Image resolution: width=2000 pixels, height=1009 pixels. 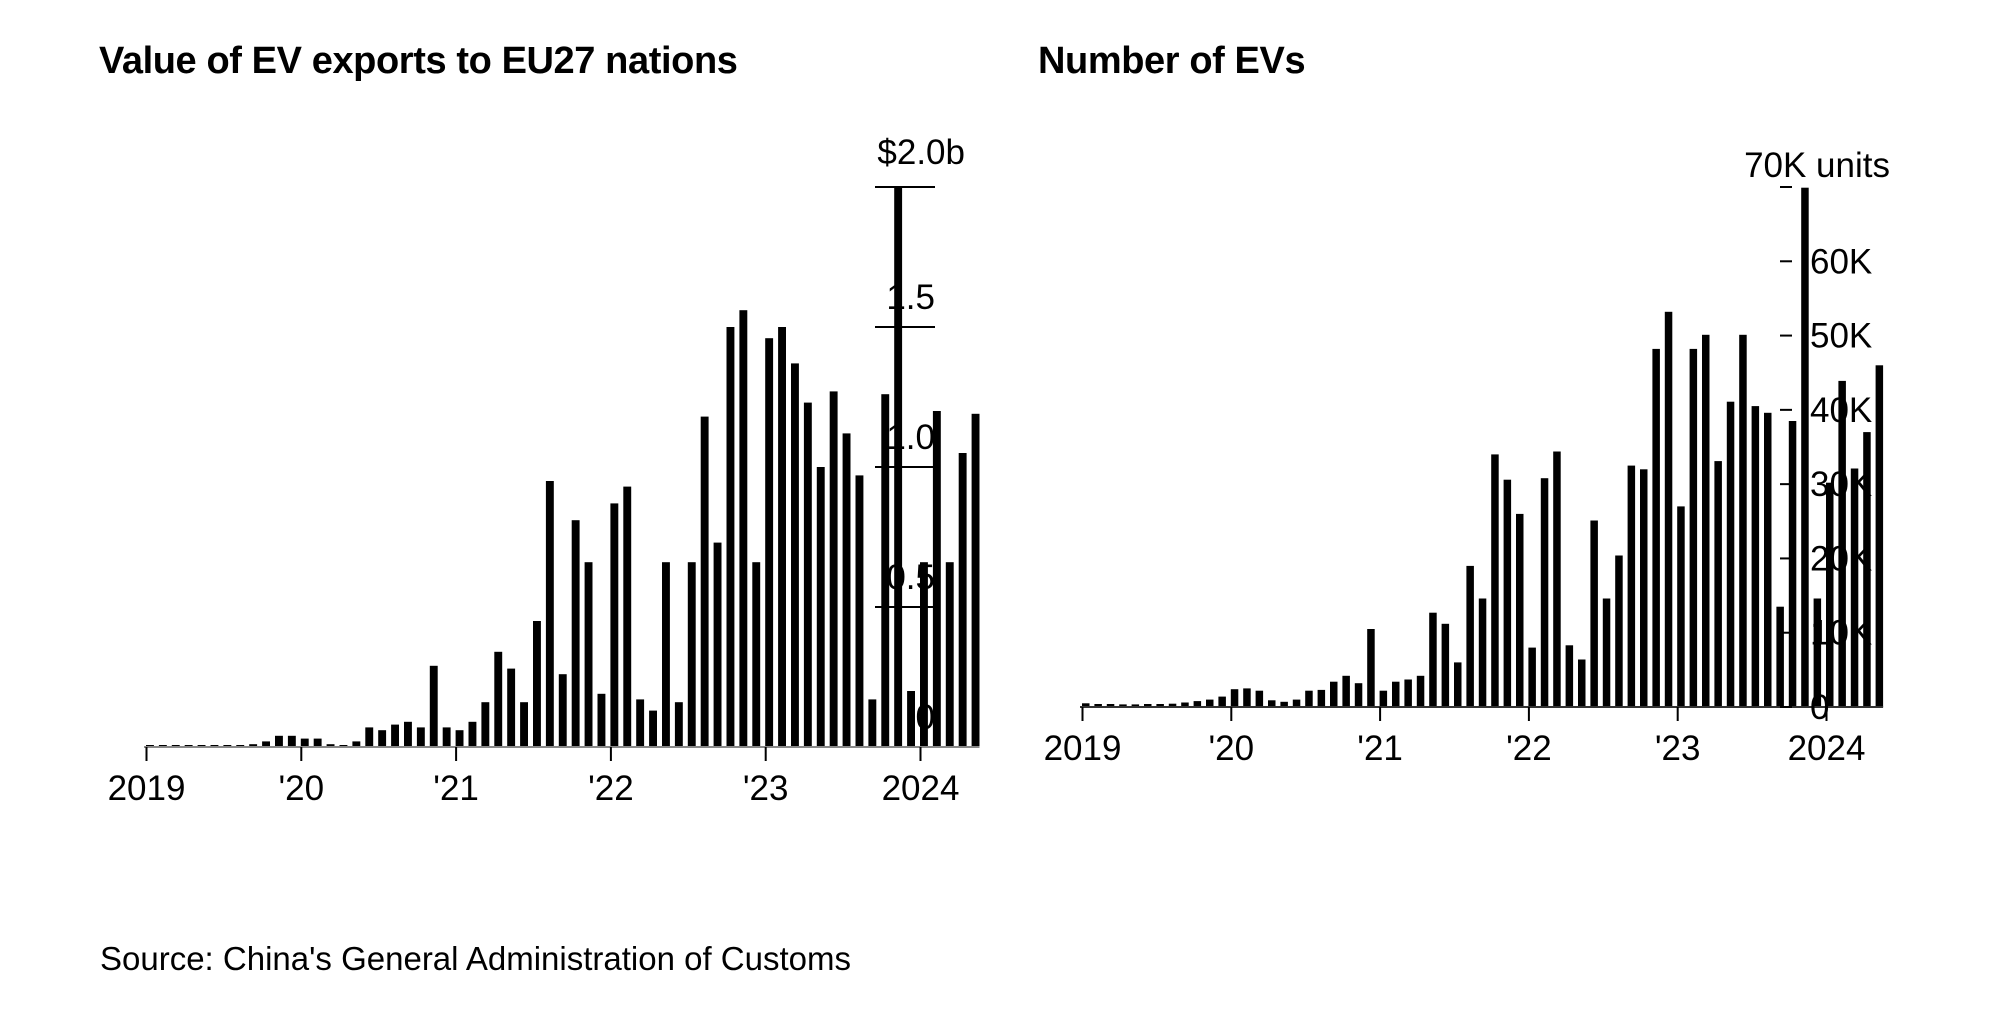 I want to click on count-y-tick-label: 70K units, so click(x=1817, y=165).